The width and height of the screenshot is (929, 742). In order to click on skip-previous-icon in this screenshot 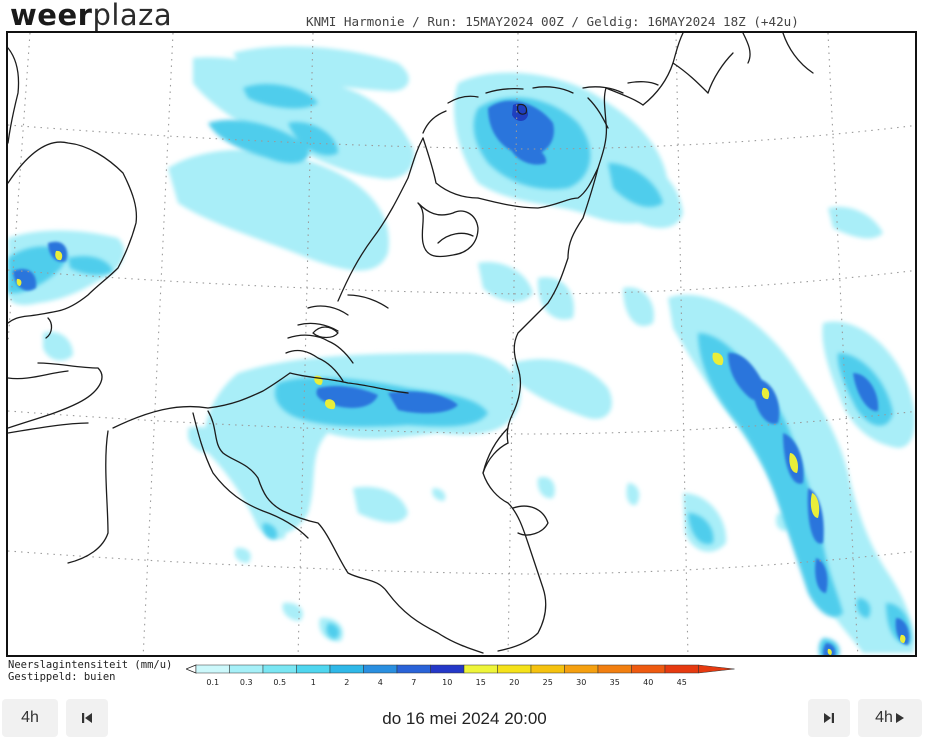, I will do `click(87, 718)`.